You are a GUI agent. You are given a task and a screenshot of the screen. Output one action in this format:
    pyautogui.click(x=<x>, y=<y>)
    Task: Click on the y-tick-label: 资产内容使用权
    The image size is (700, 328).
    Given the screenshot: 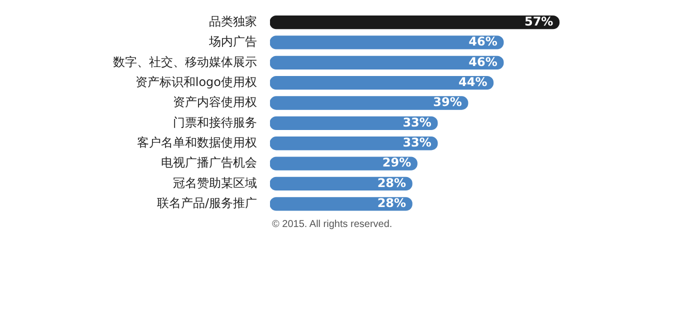 What is the action you would take?
    pyautogui.click(x=215, y=102)
    